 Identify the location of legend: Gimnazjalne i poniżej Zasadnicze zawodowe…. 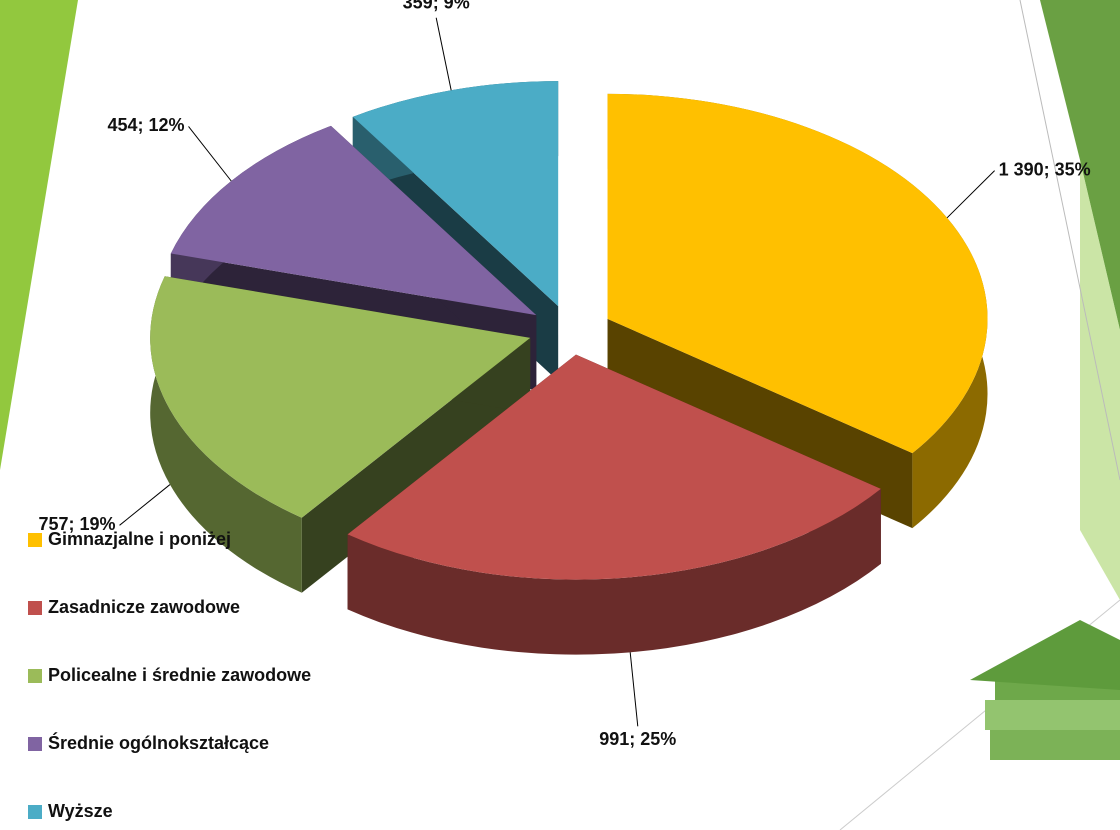
(169, 675).